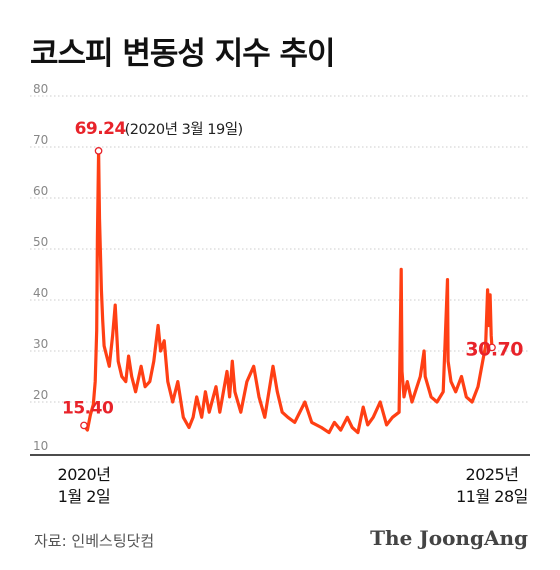 The width and height of the screenshot is (560, 570). Describe the element at coordinates (449, 538) in the screenshot. I see `brand-logo: The JoongAng` at that location.